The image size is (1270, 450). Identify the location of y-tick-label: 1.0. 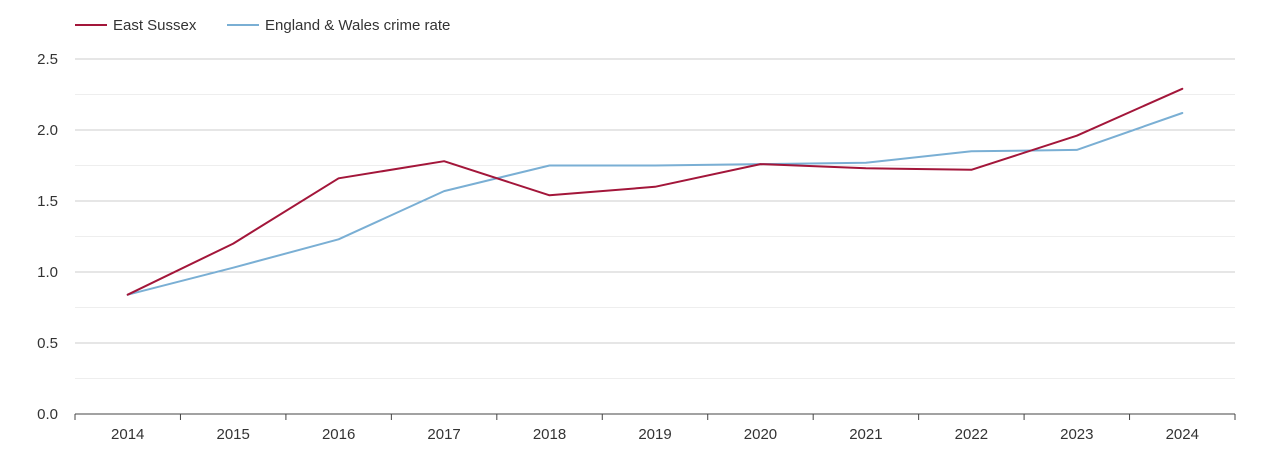
(47, 272).